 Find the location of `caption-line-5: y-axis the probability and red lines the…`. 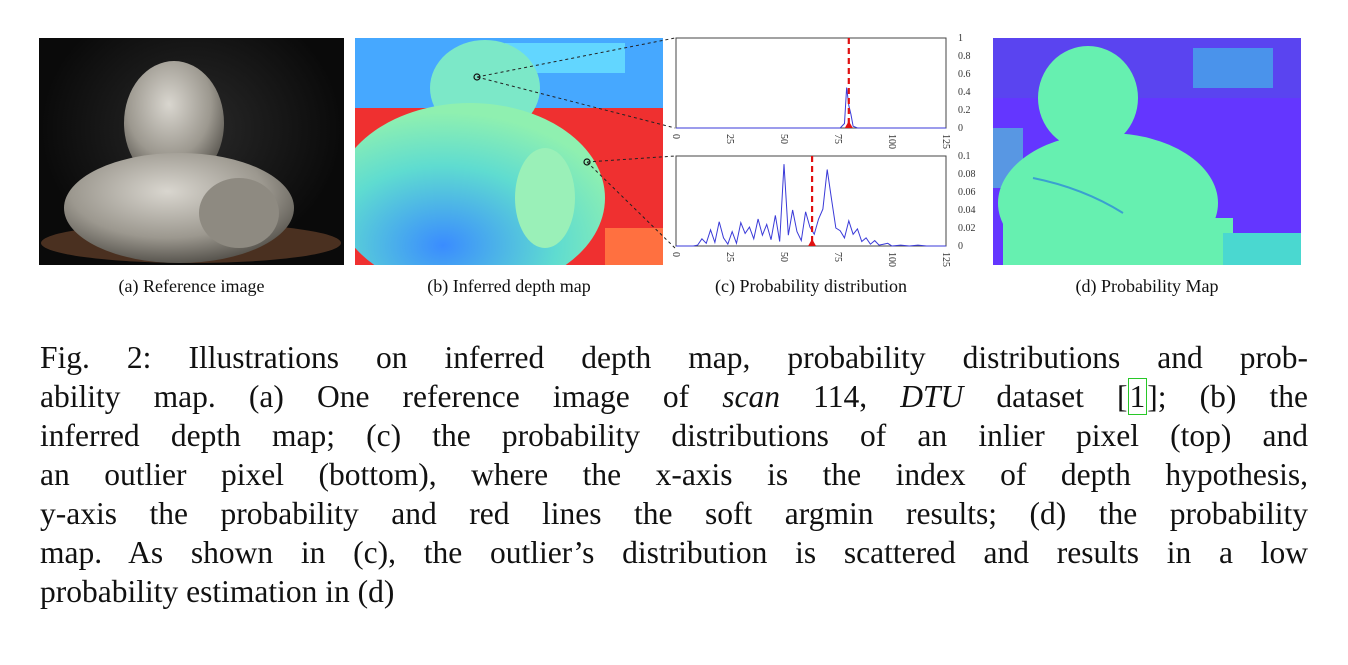

caption-line-5: y-axis the probability and red lines the… is located at coordinates (674, 513).